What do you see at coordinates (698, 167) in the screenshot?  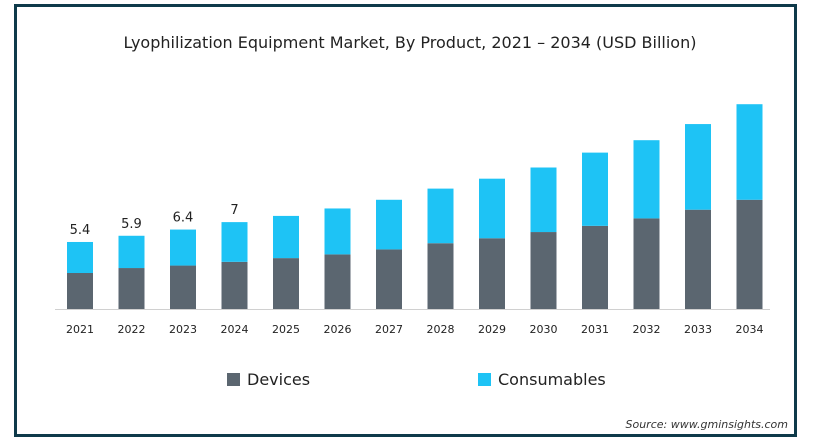 I see `bar-consumables-2033` at bounding box center [698, 167].